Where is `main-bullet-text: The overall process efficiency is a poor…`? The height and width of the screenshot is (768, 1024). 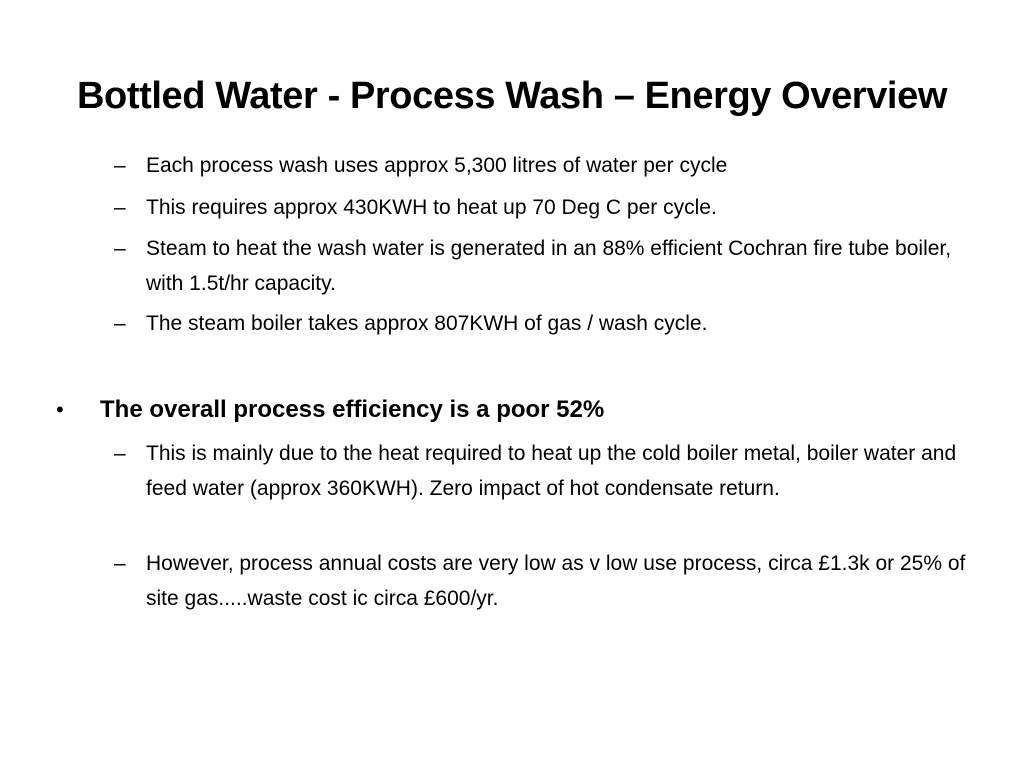
main-bullet-text: The overall process efficiency is a poor… is located at coordinates (352, 409).